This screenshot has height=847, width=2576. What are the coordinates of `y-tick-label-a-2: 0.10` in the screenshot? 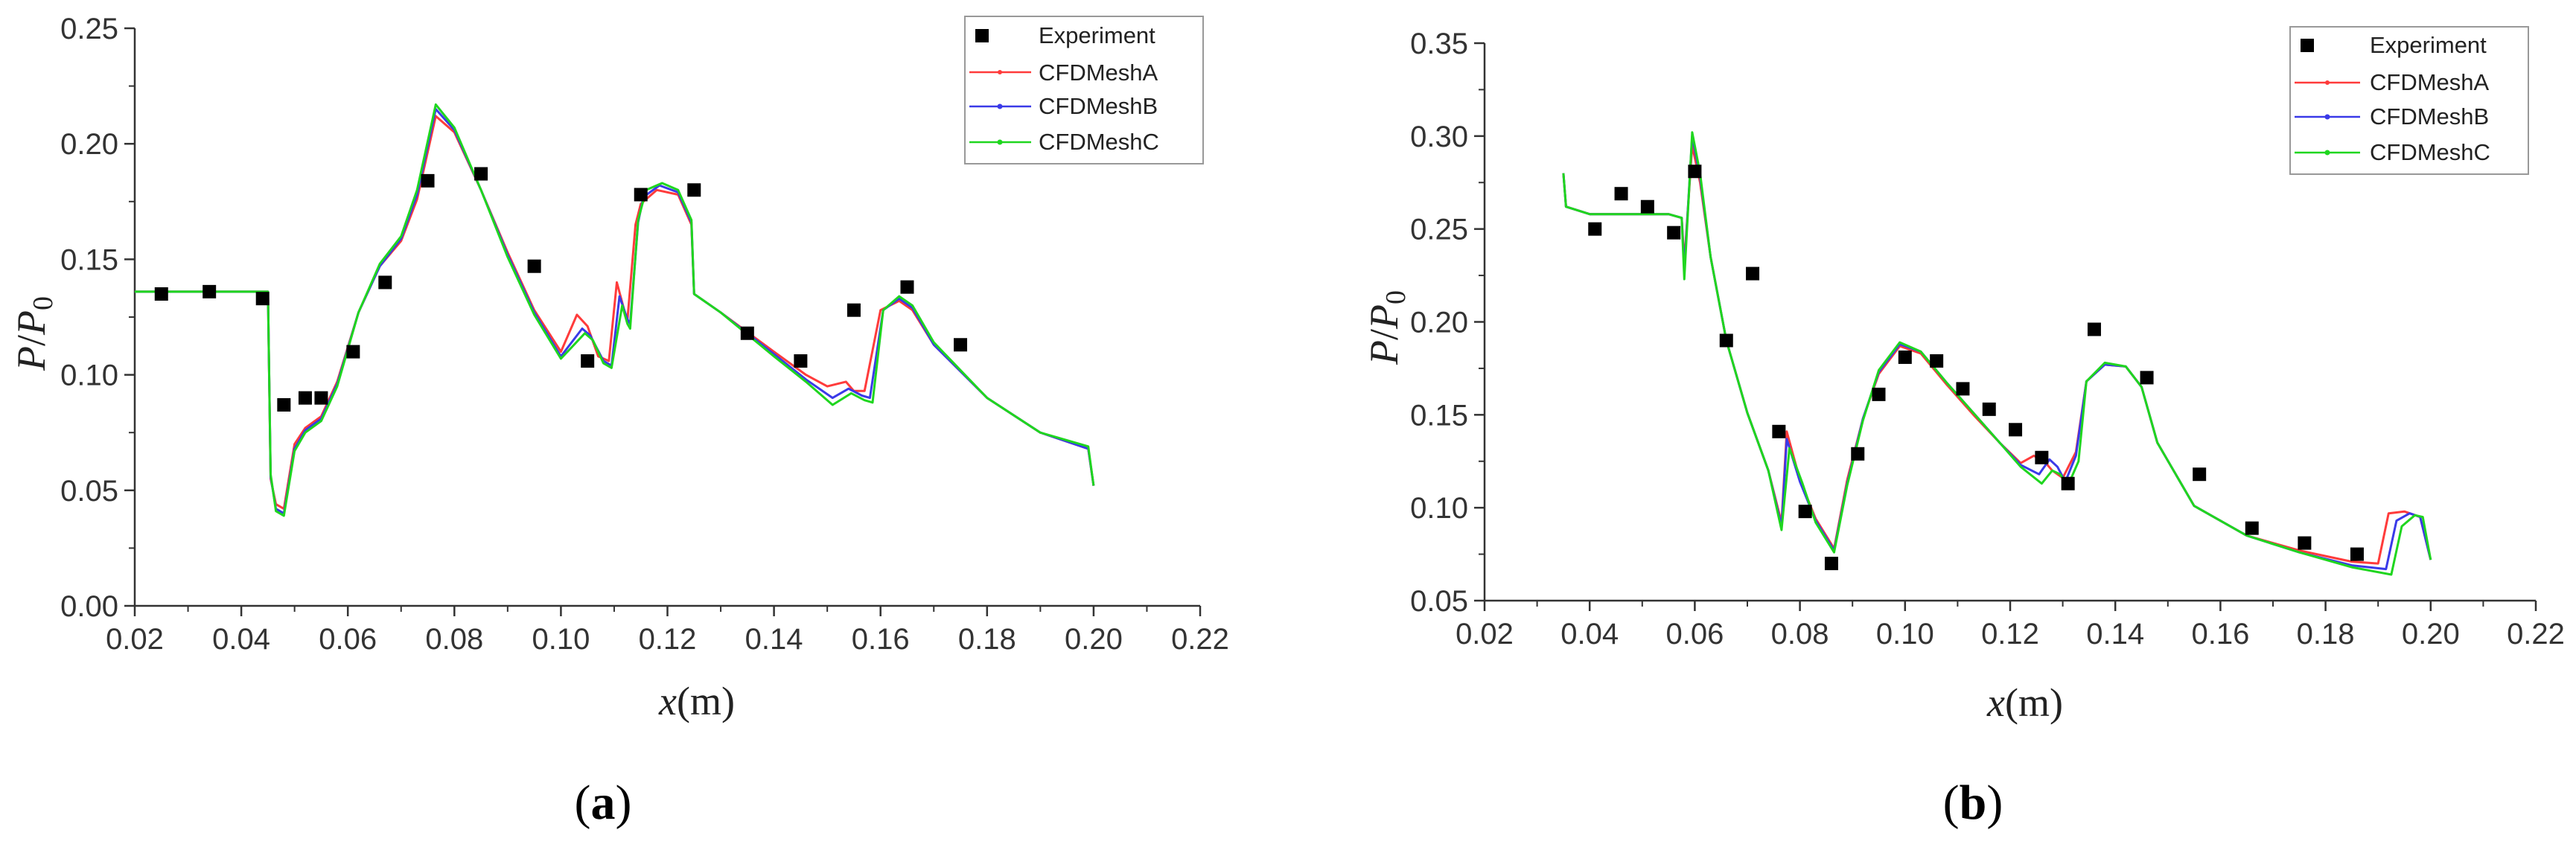 It's located at (89, 375).